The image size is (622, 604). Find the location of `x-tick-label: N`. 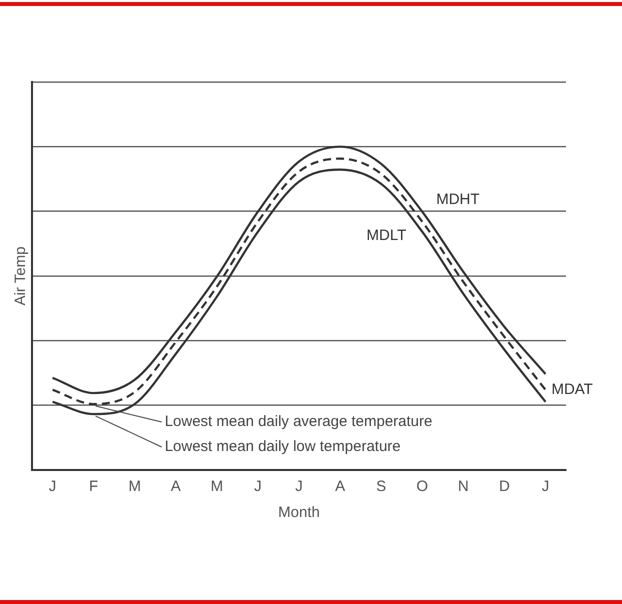

x-tick-label: N is located at coordinates (463, 487).